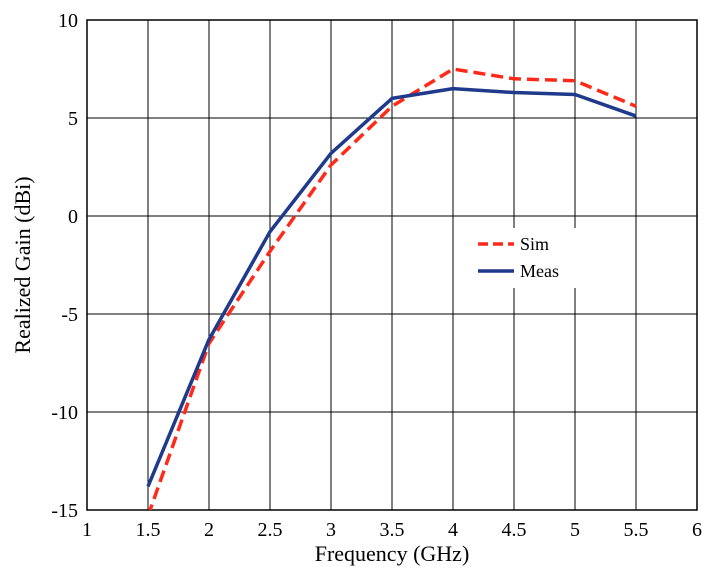  Describe the element at coordinates (64, 413) in the screenshot. I see `y-tick-label: -10` at that location.